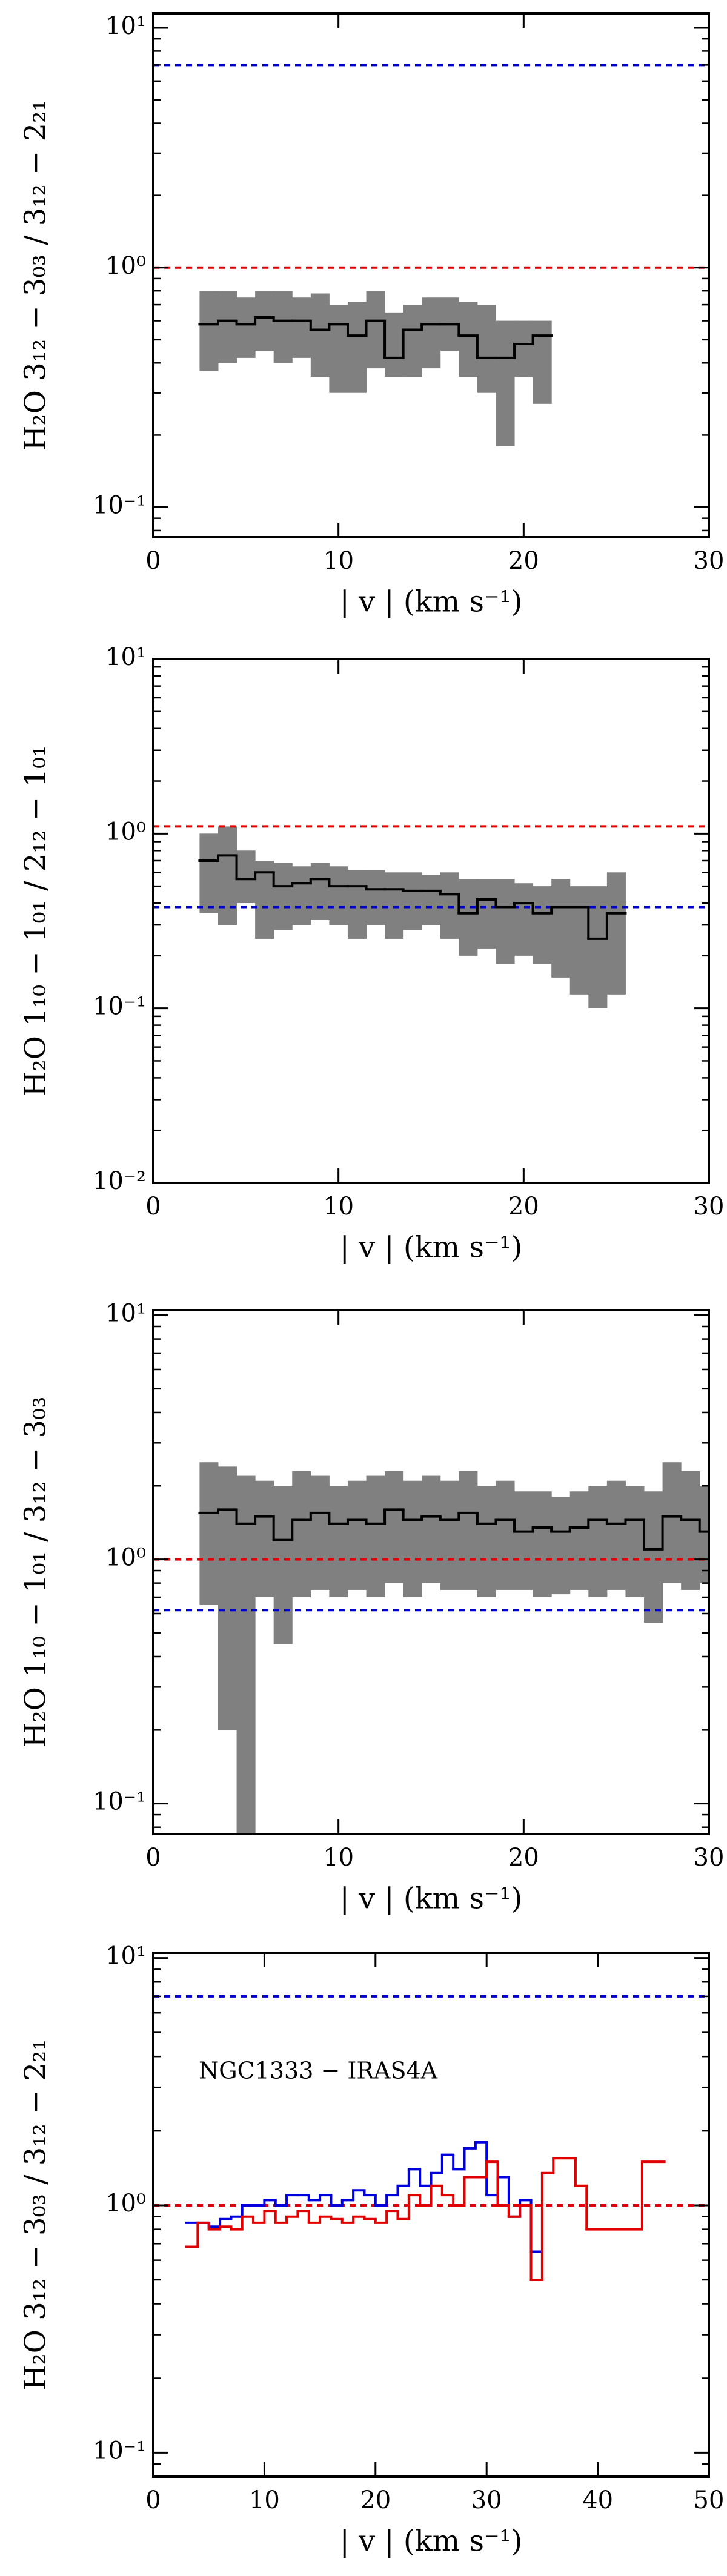 The image size is (727, 2576). Describe the element at coordinates (36, 921) in the screenshot. I see `y-axis-label: H₂O 1₁₀ − 1₀₁ / 2₁₂ − 1₀₁` at that location.